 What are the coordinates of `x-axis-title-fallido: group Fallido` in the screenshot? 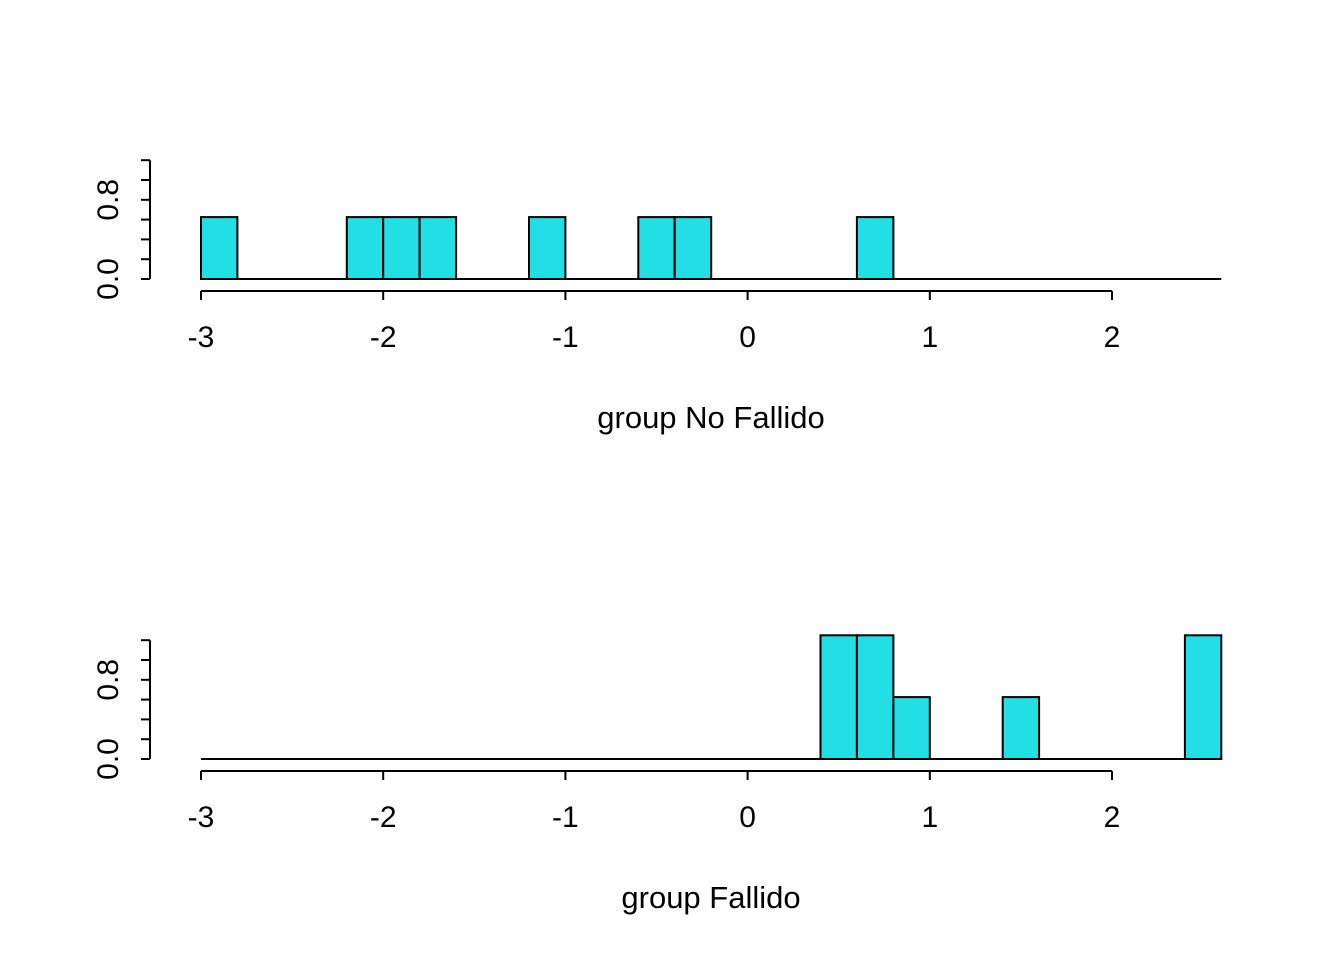 It's located at (711, 897).